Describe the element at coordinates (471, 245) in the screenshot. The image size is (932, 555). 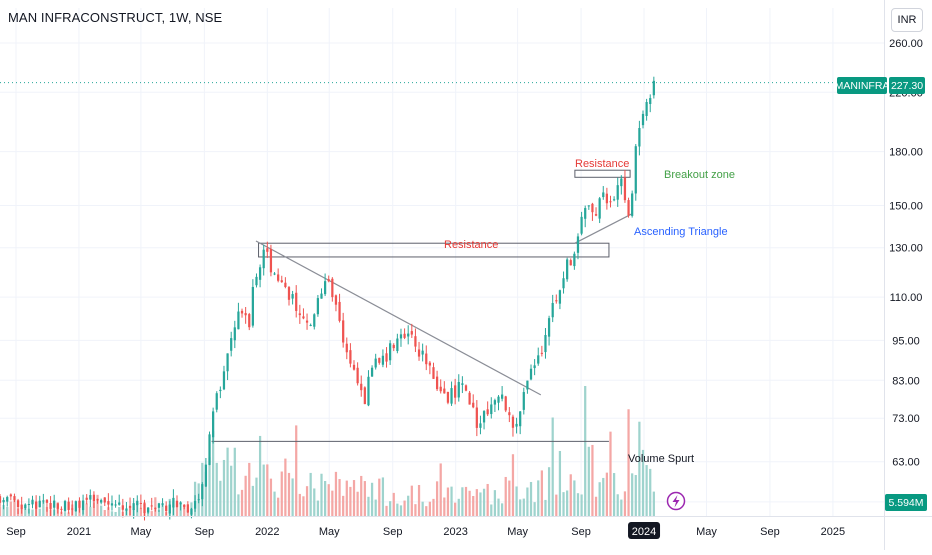
I see `resistance-label-lower: Resistance` at that location.